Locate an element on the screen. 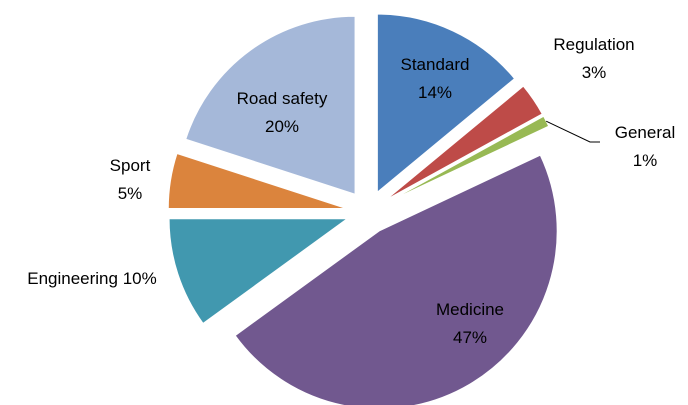 Image resolution: width=688 pixels, height=405 pixels. data-label: Road safety 20% is located at coordinates (282, 112).